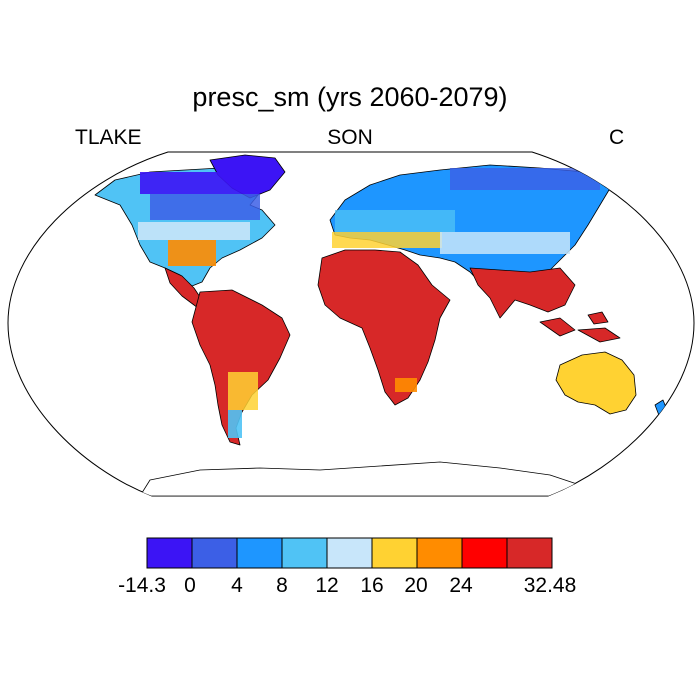 The image size is (700, 700). Describe the element at coordinates (371, 585) in the screenshot. I see `colorbar-label: 16` at that location.